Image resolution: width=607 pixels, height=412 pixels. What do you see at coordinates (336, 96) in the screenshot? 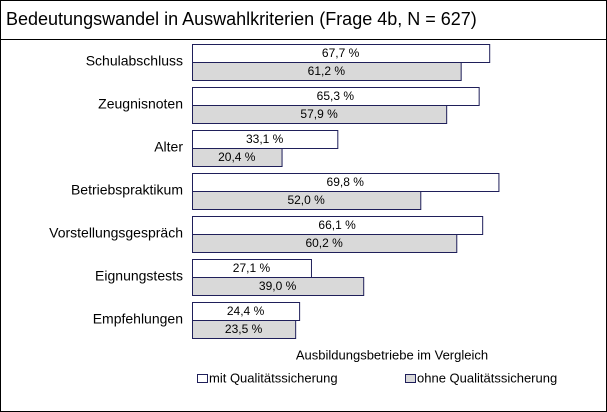
I see `value-label: 65,3 %` at bounding box center [336, 96].